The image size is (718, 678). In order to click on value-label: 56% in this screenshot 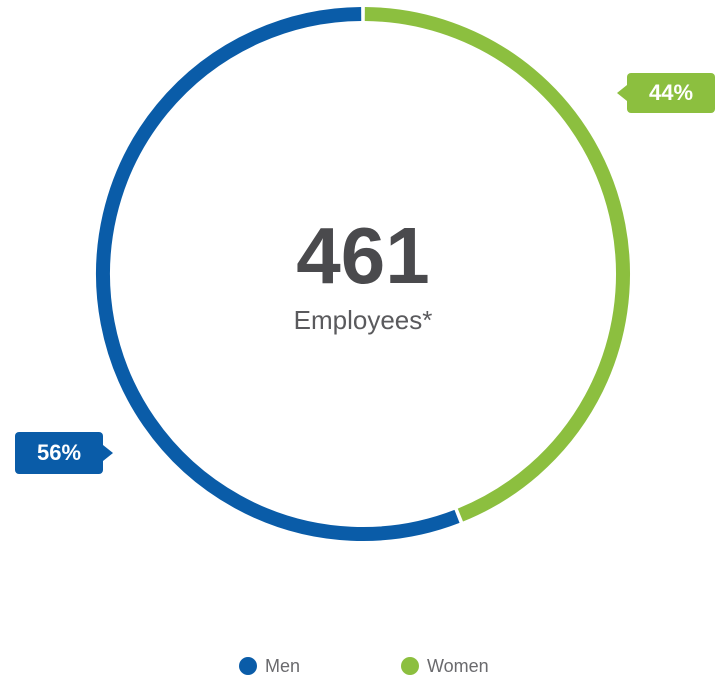, I will do `click(59, 452)`.